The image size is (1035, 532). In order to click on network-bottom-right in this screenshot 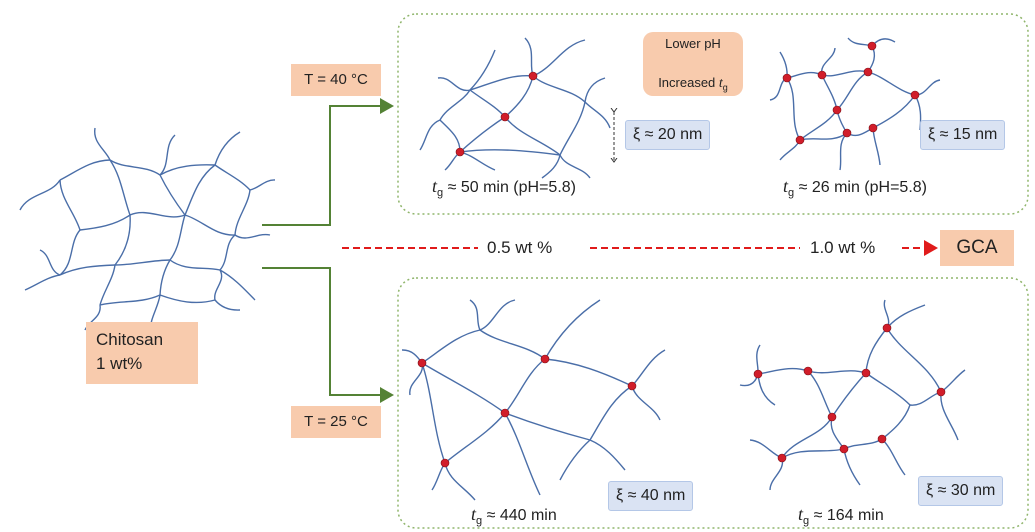, I will do `click(852, 395)`.